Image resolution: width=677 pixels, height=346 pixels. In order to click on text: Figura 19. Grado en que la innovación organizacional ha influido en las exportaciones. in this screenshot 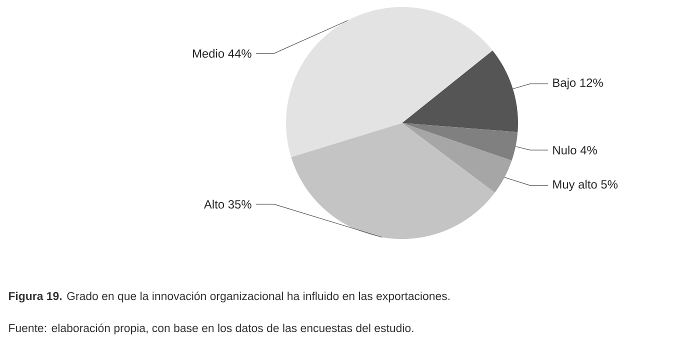, I will do `click(229, 297)`.